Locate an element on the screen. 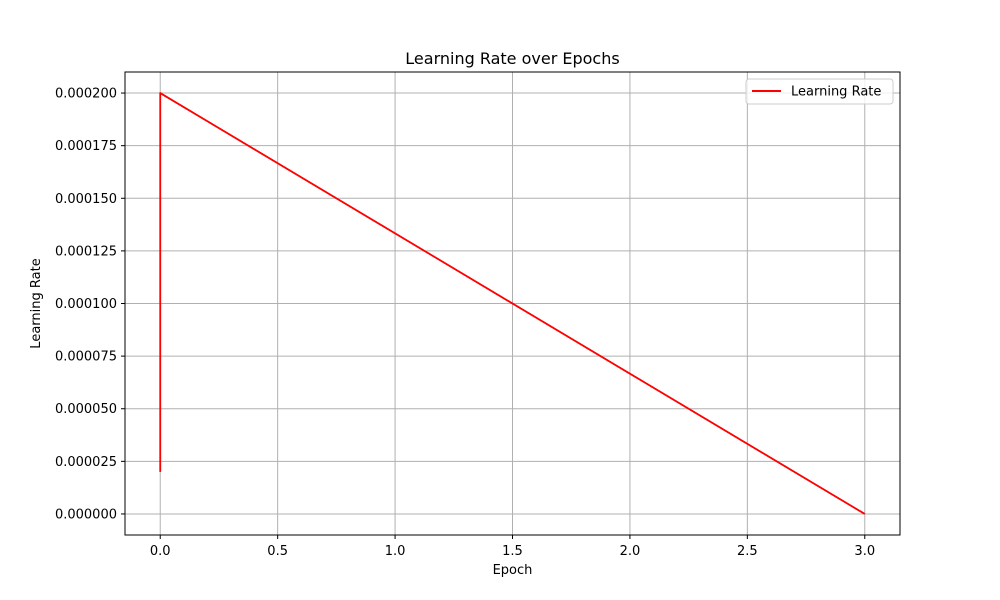  x-tick-label: 0.0 is located at coordinates (160, 551).